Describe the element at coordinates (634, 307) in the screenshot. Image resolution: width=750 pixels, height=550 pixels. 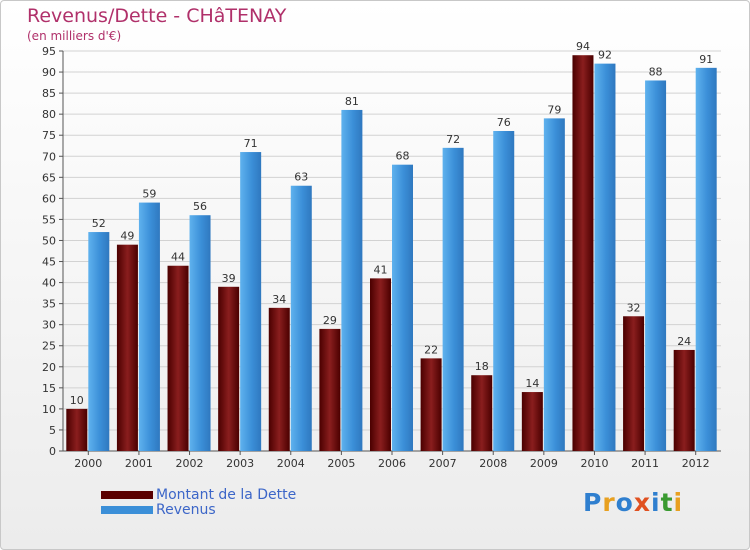
I see `value-label-debt: 32` at that location.